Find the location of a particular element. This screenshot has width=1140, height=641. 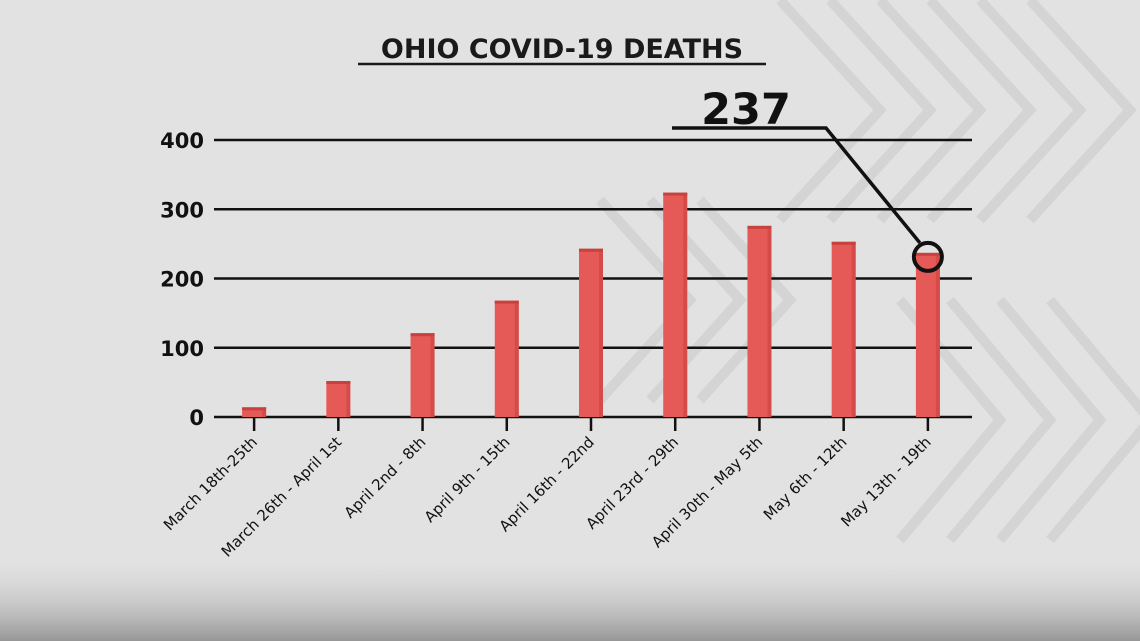

callout-circle is located at coordinates (927, 256).